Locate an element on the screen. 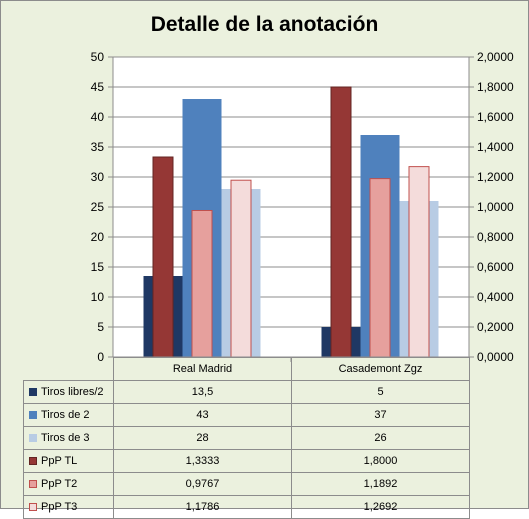  data-label: 28 is located at coordinates (202, 438).